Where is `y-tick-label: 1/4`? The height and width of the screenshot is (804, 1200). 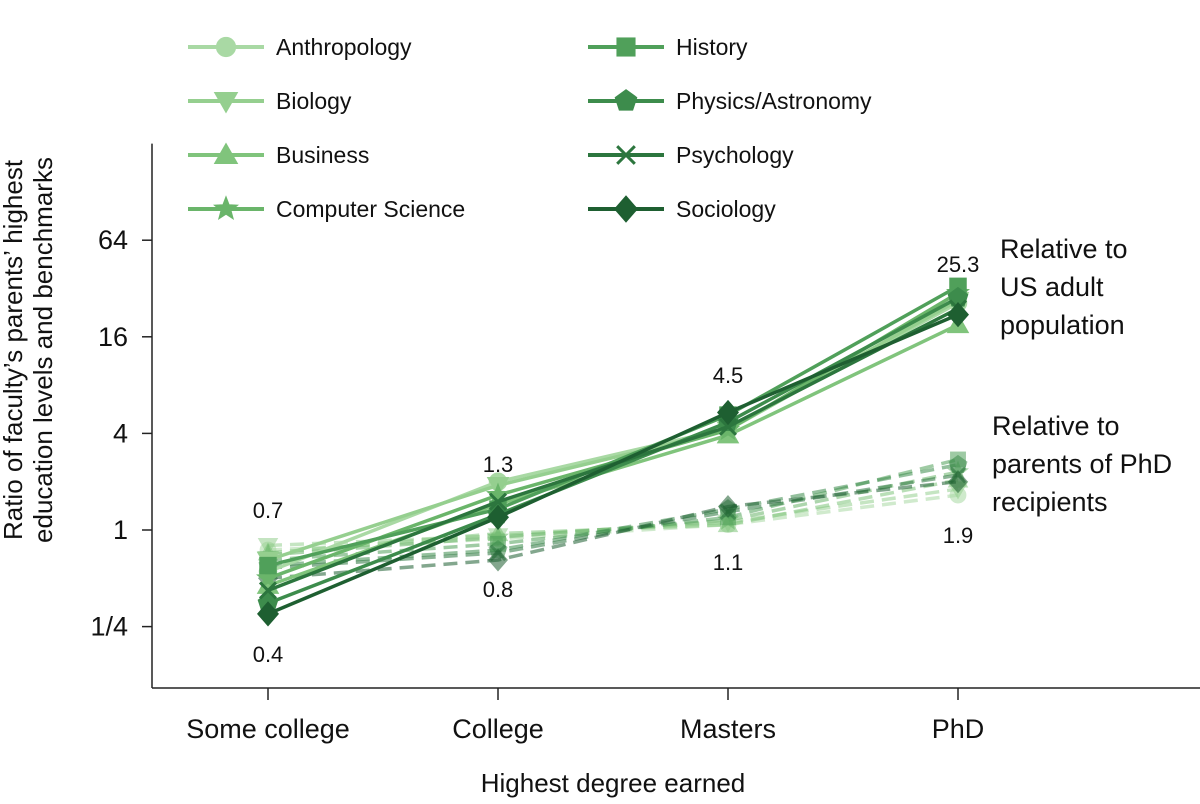 y-tick-label: 1/4 is located at coordinates (109, 627).